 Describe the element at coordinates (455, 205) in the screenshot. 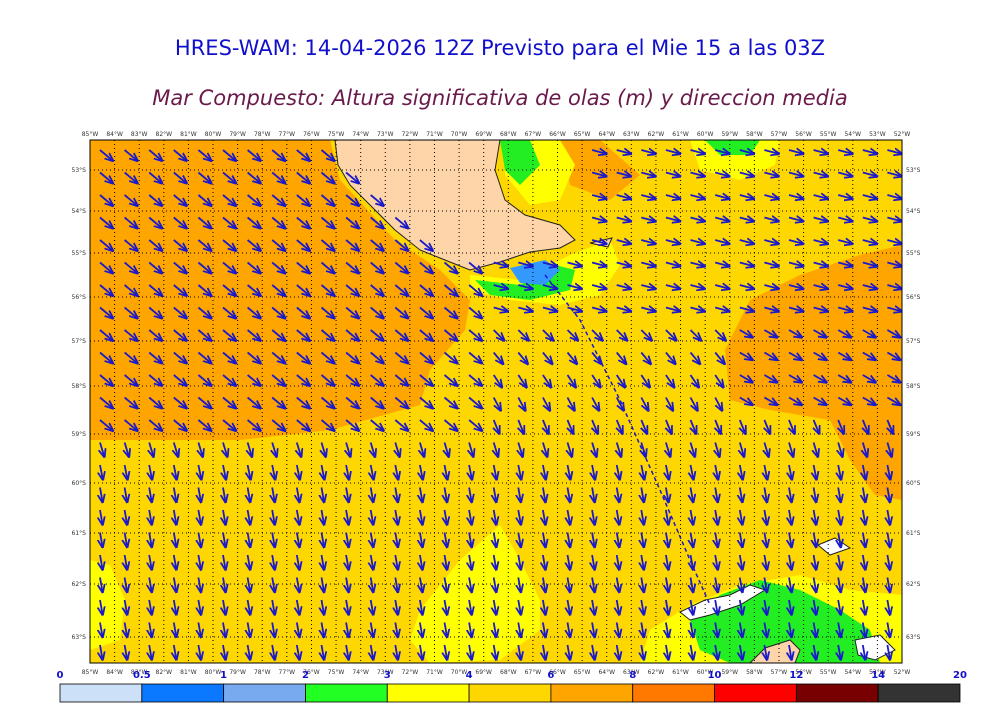

I see `land-tierra-del-fuego` at that location.